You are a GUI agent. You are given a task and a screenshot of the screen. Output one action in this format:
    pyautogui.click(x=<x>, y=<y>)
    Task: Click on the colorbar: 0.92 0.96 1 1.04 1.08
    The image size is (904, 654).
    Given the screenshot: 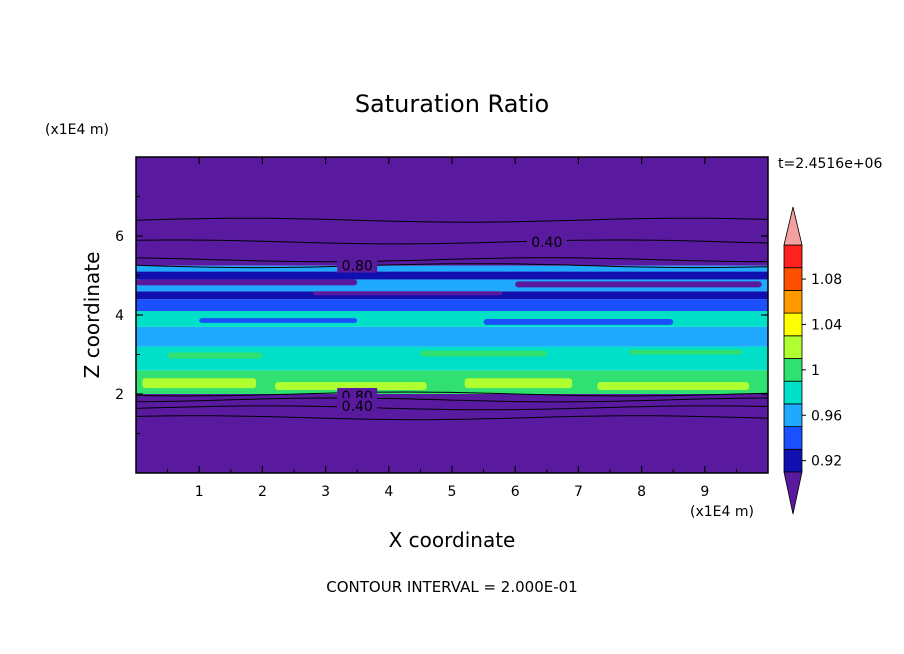 What is the action you would take?
    pyautogui.click(x=812, y=360)
    